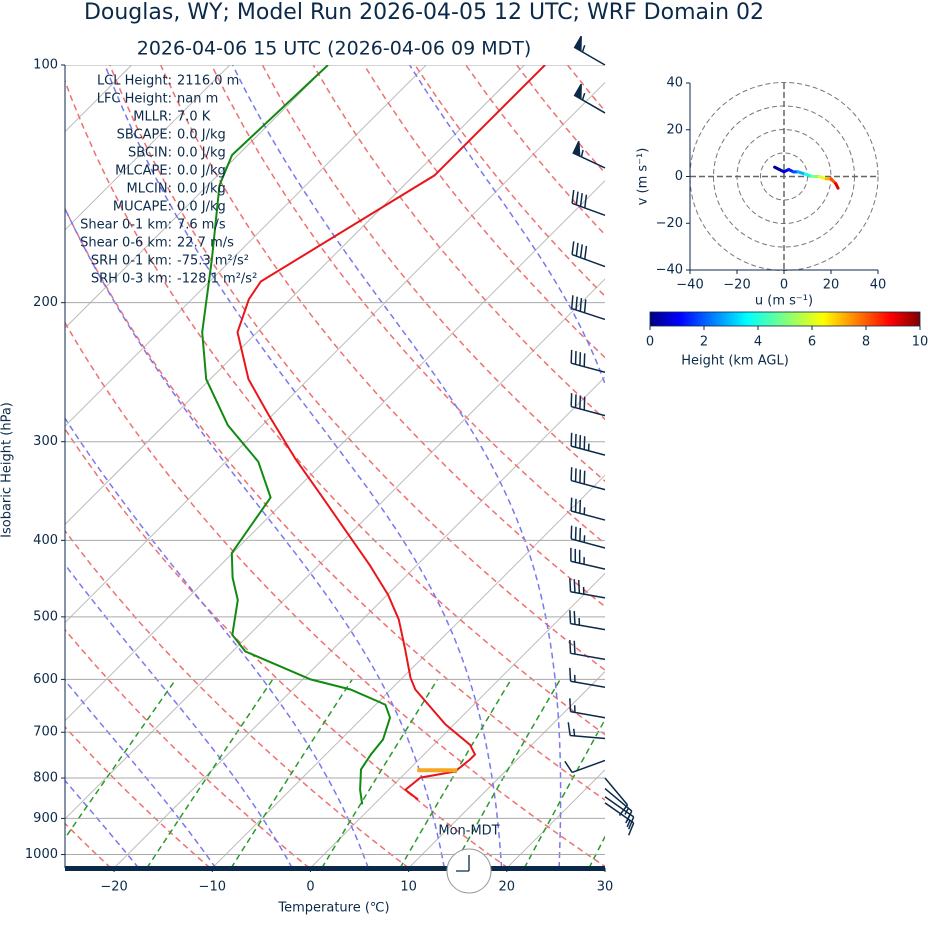 The image size is (928, 936). What do you see at coordinates (144, 135) in the screenshot?
I see `stat-label: SBCAPE:` at bounding box center [144, 135].